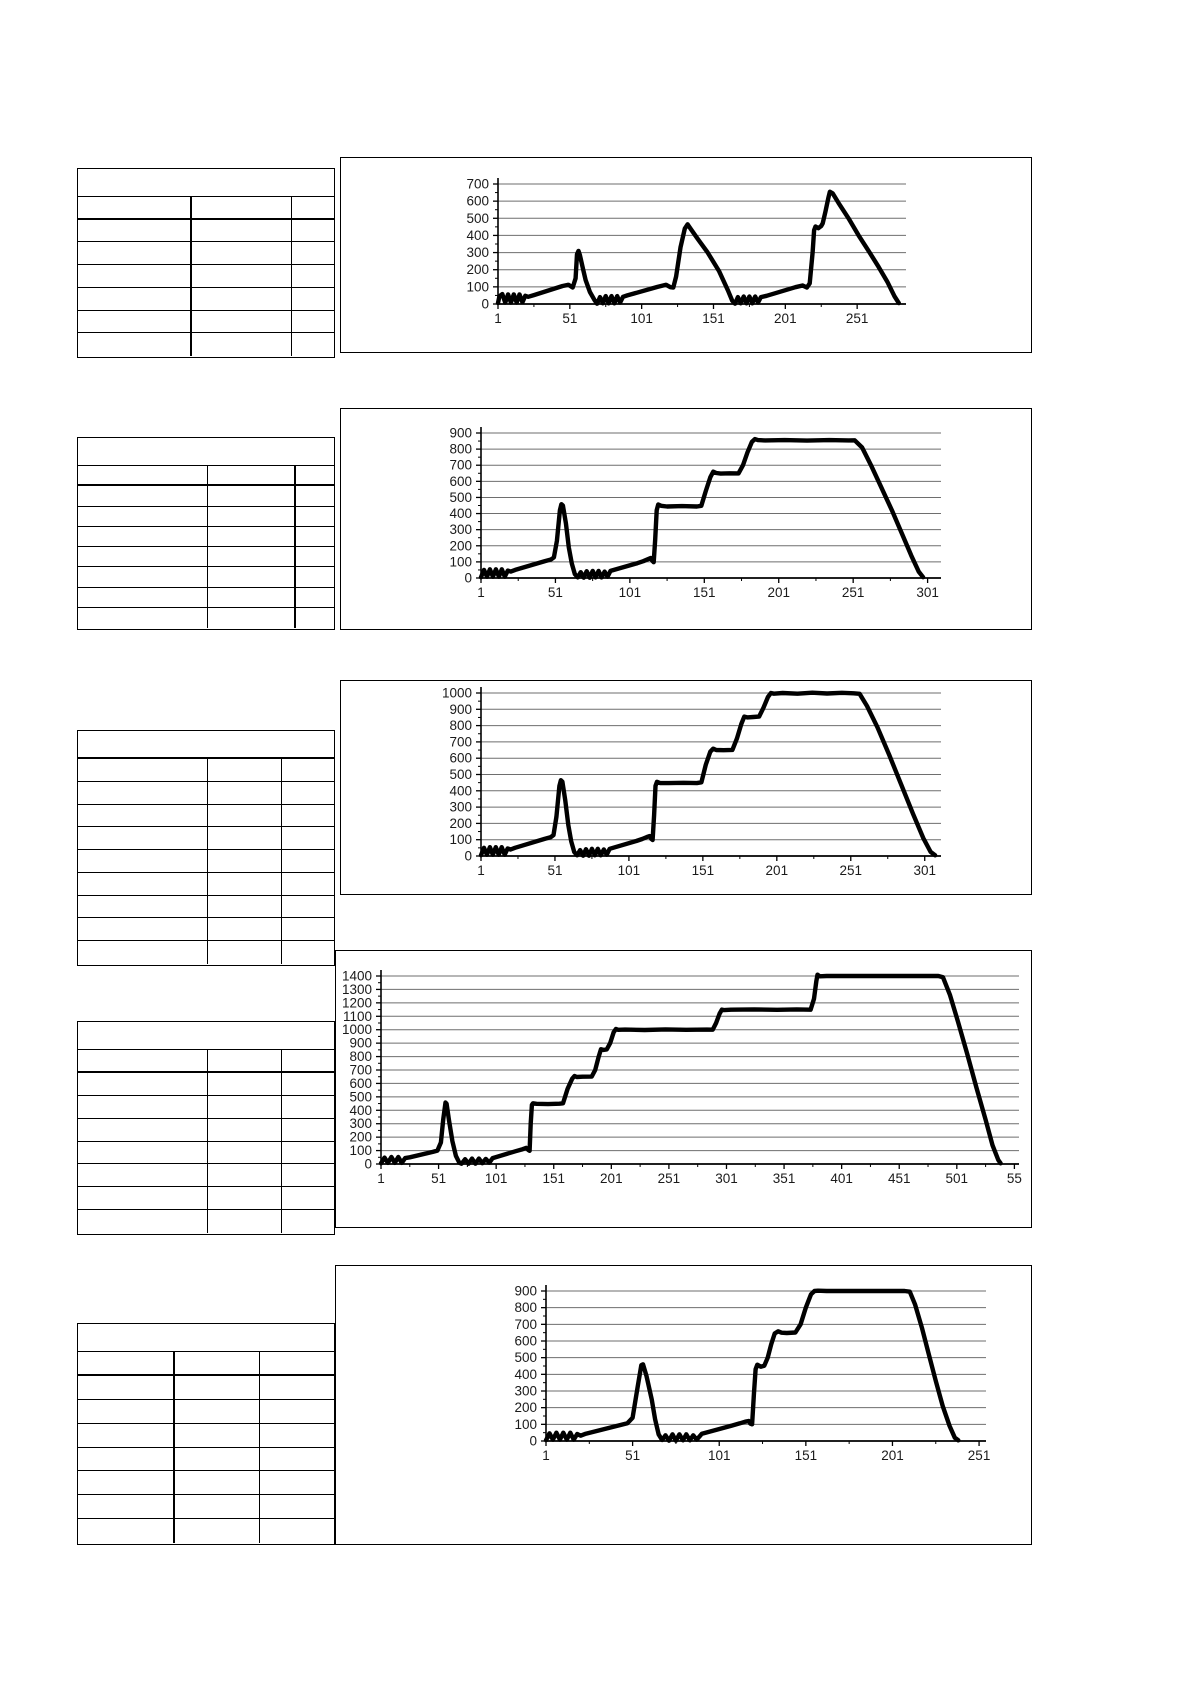 The image size is (1190, 1684). Describe the element at coordinates (899, 1178) in the screenshot. I see `x-tick-label: 451` at that location.